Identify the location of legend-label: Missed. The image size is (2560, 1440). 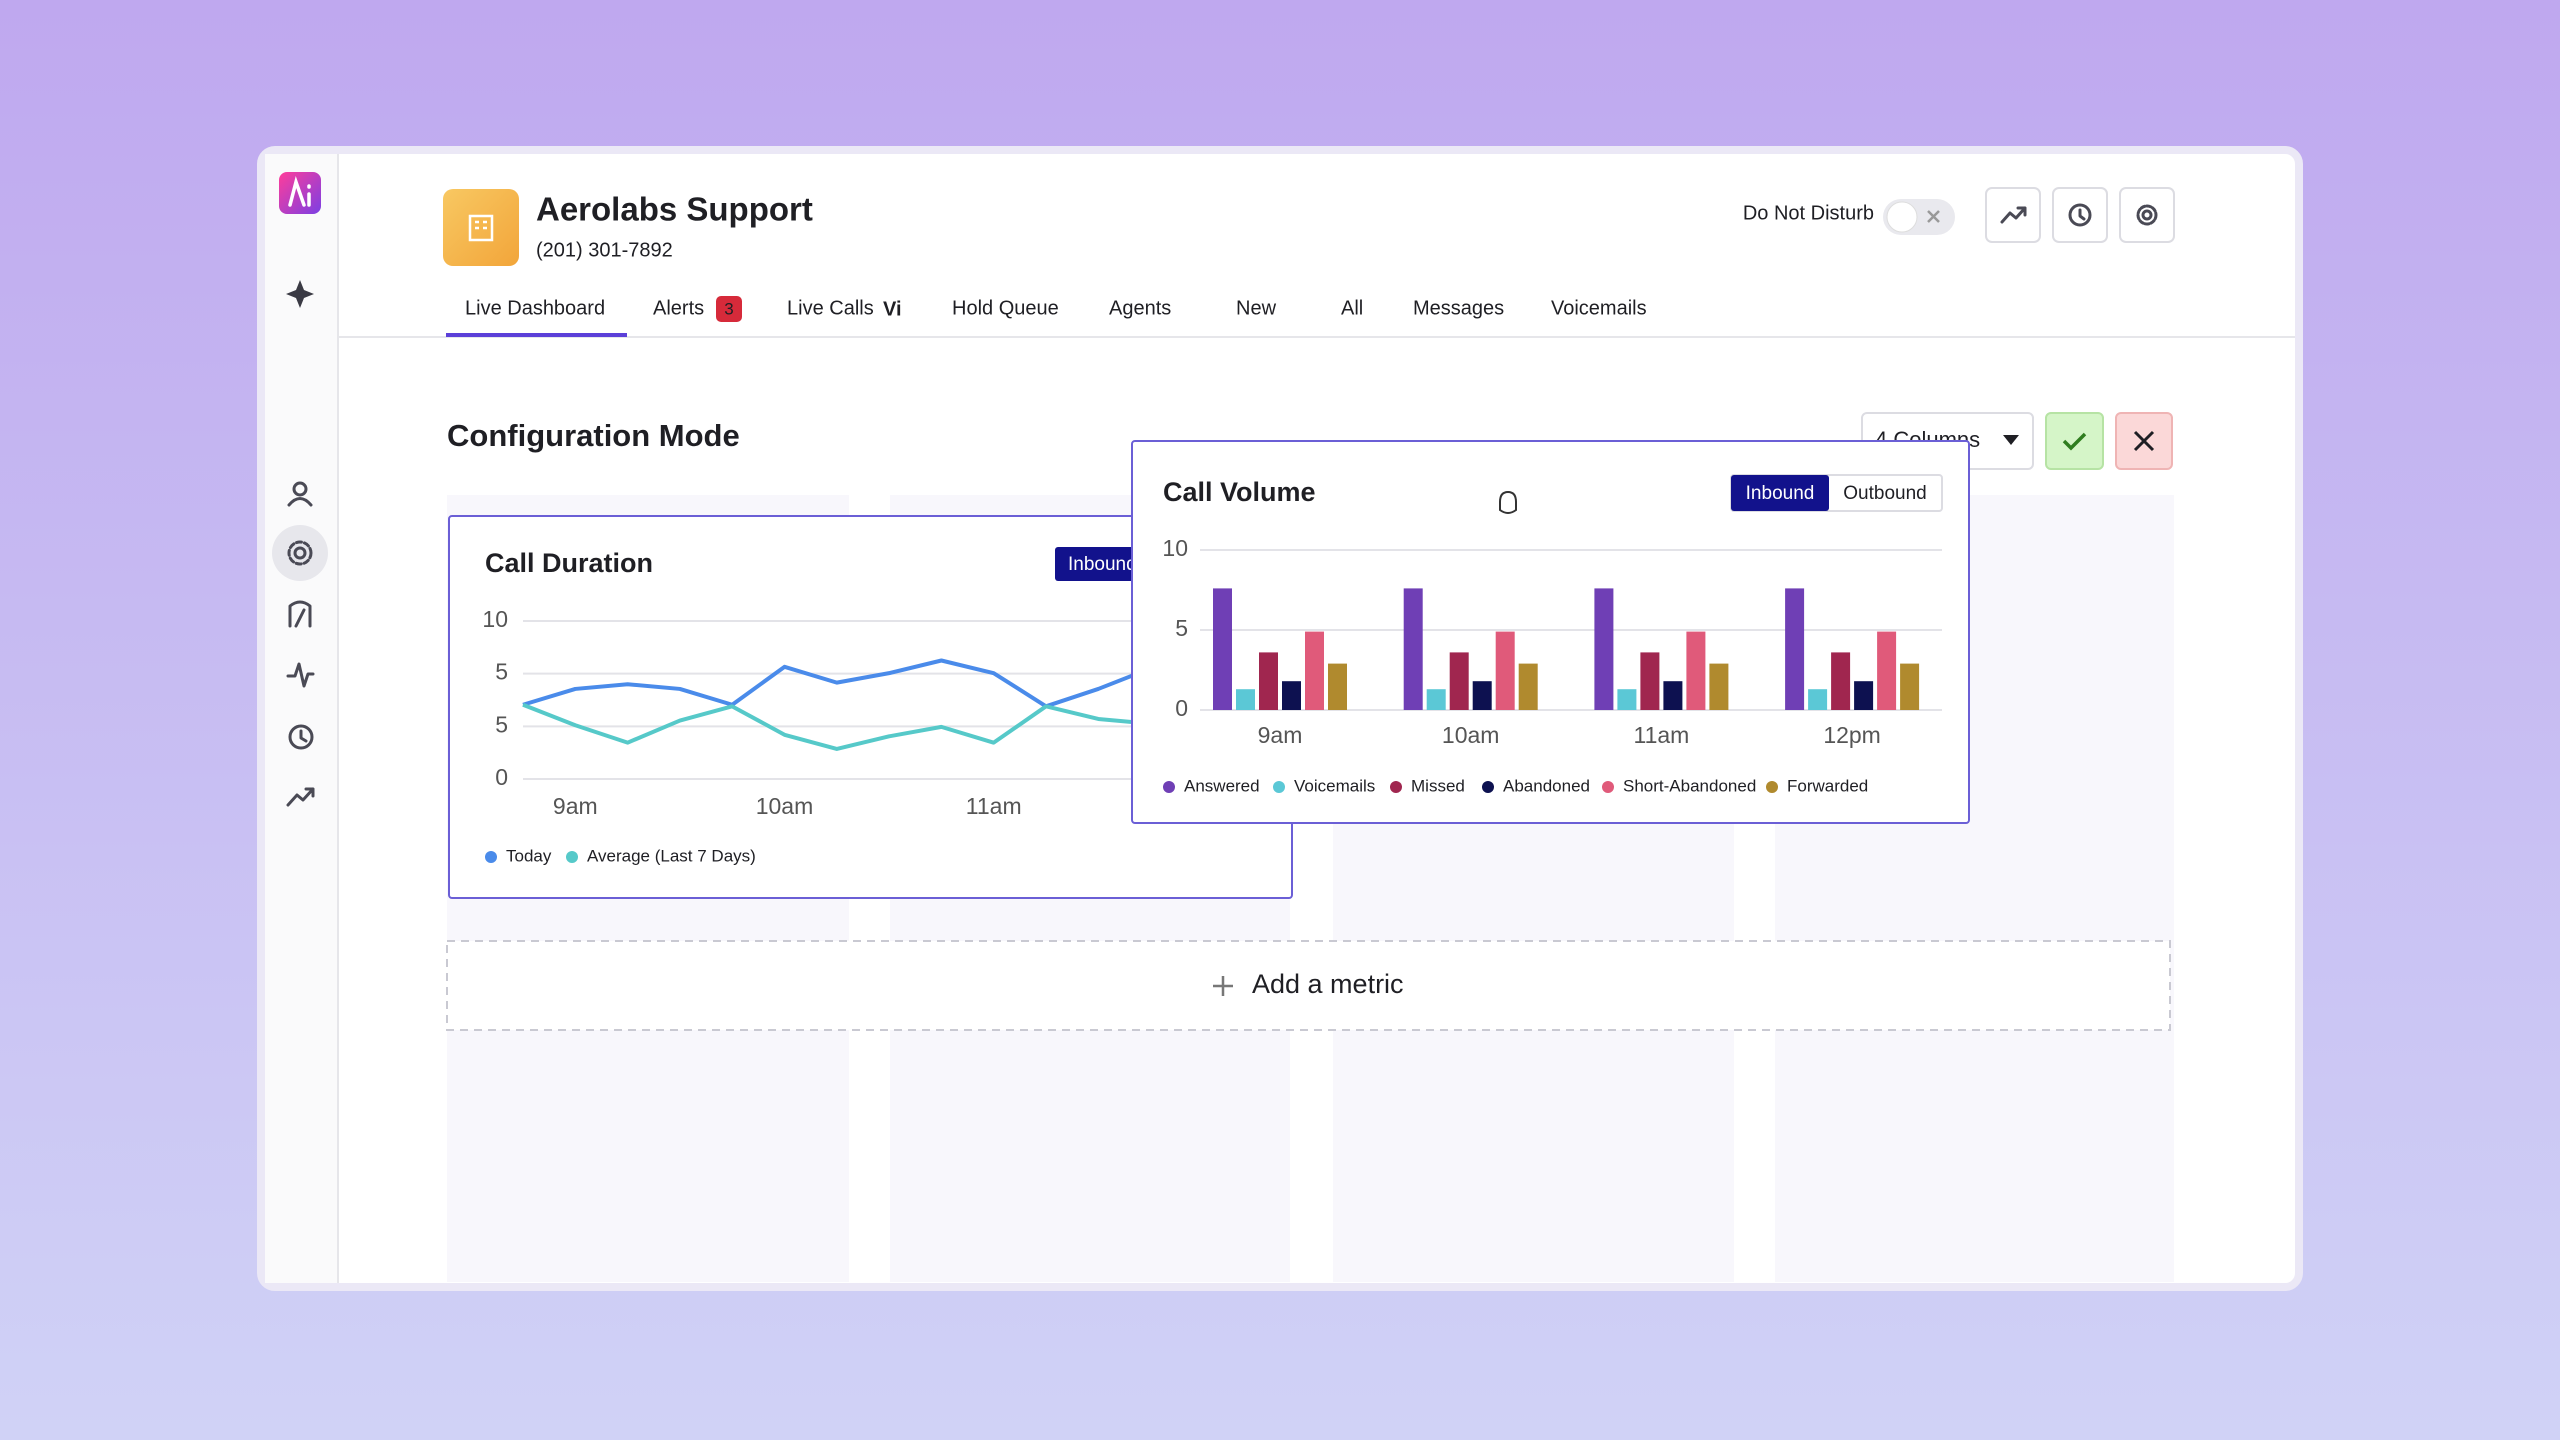
(1438, 785).